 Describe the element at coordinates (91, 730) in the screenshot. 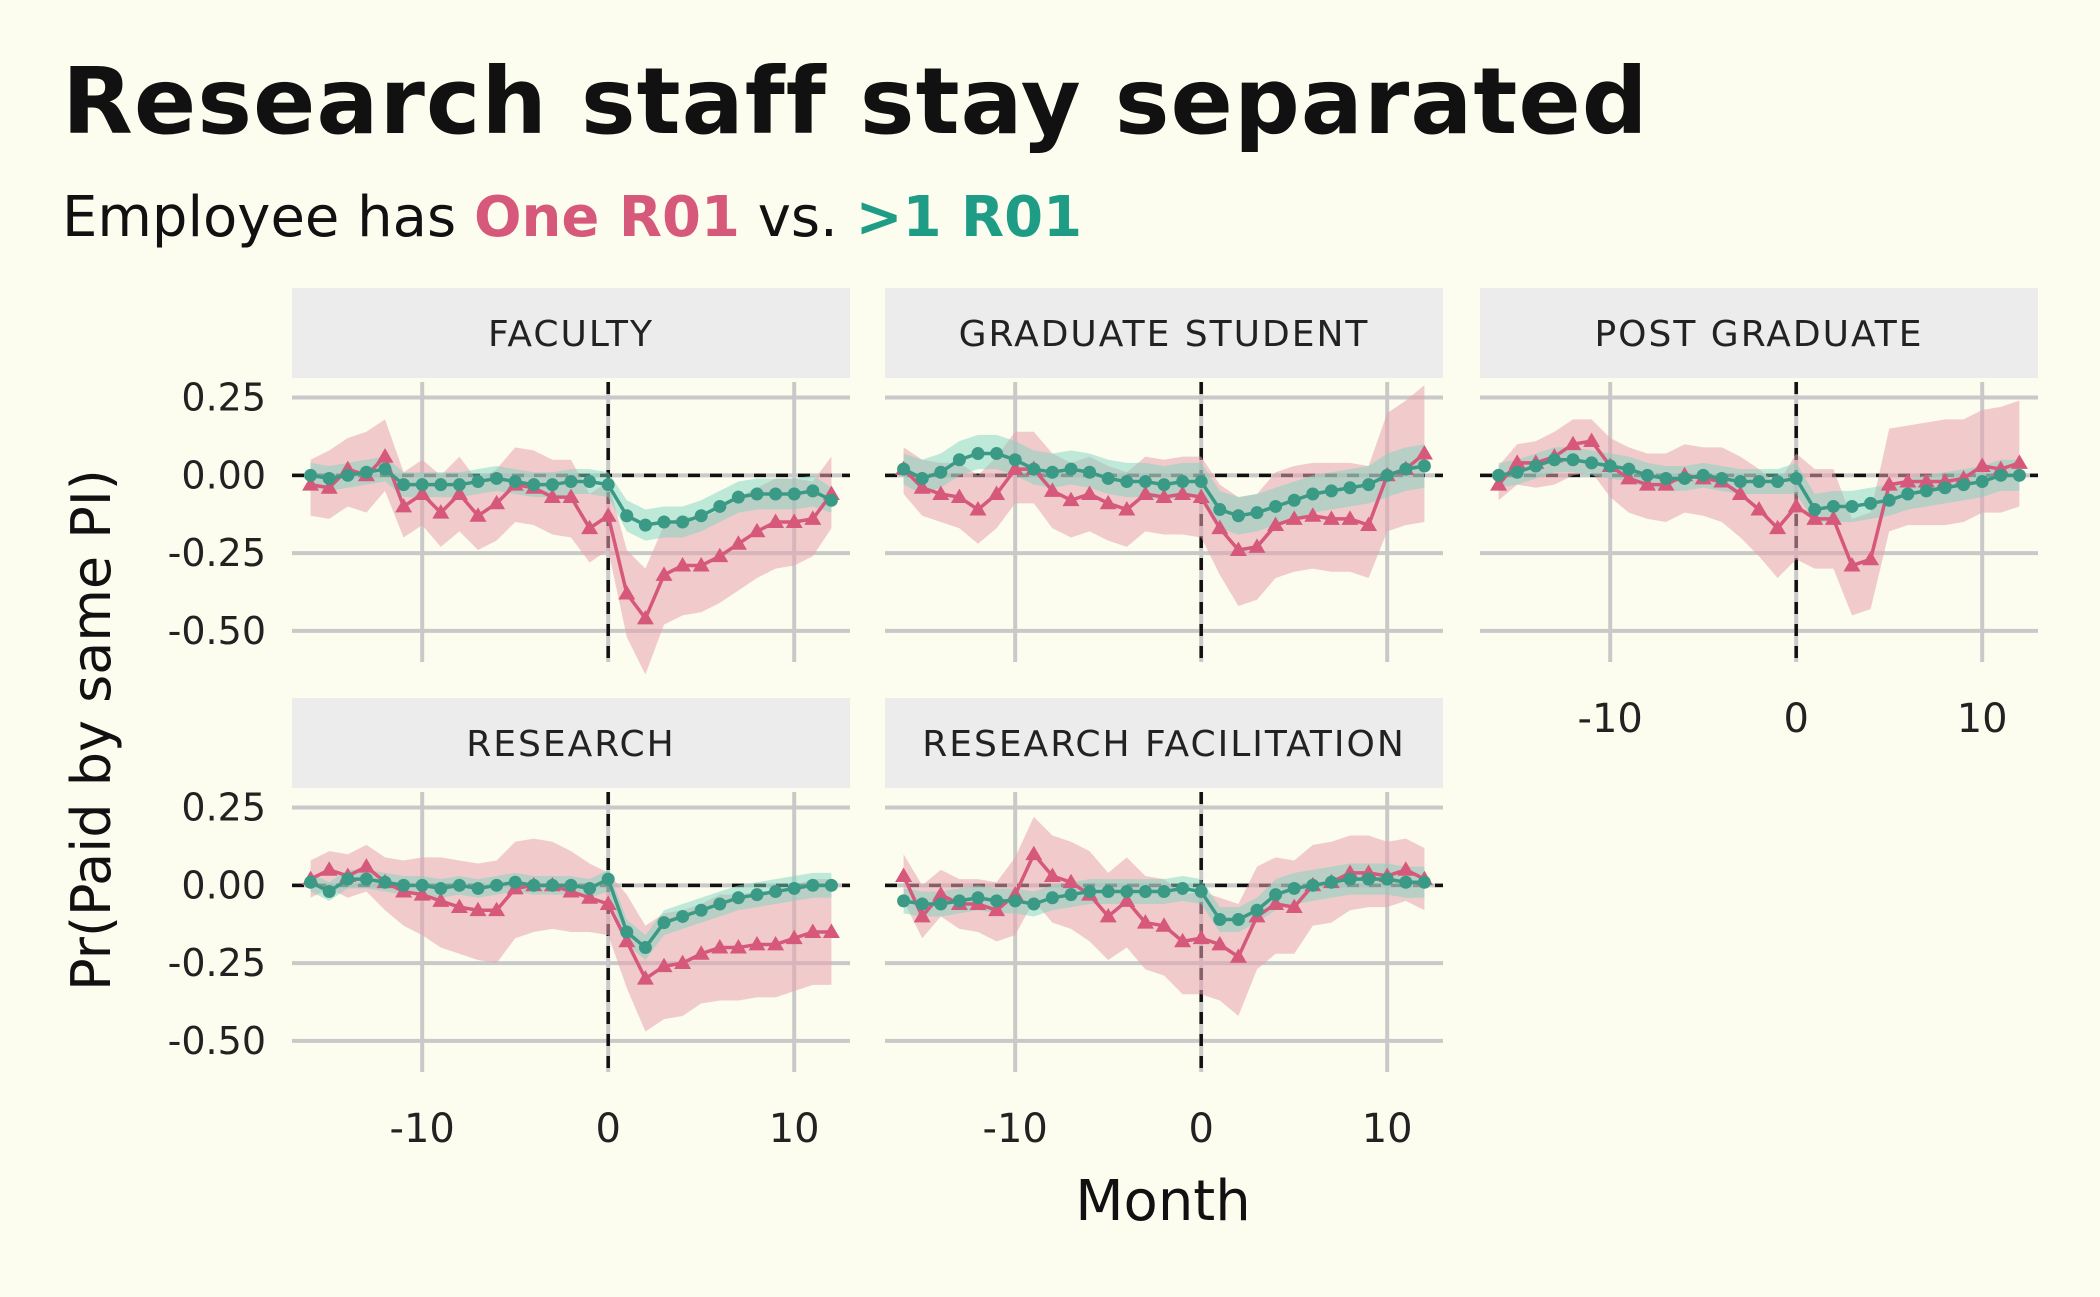

I see `y-axis-title: Pr(Paid by same PI)` at that location.